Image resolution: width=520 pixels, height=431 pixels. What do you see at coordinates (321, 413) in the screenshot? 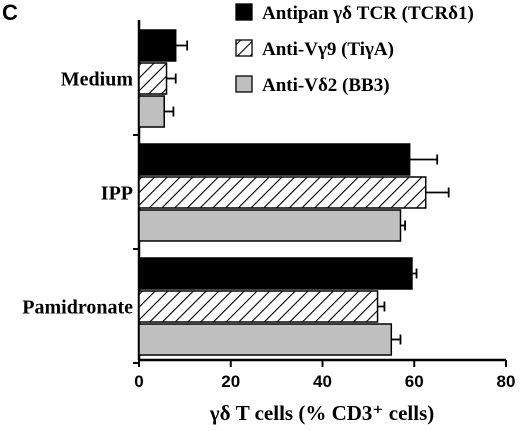
I see `x-axis-label: γδ T cells (% CD3⁺ cells)` at bounding box center [321, 413].